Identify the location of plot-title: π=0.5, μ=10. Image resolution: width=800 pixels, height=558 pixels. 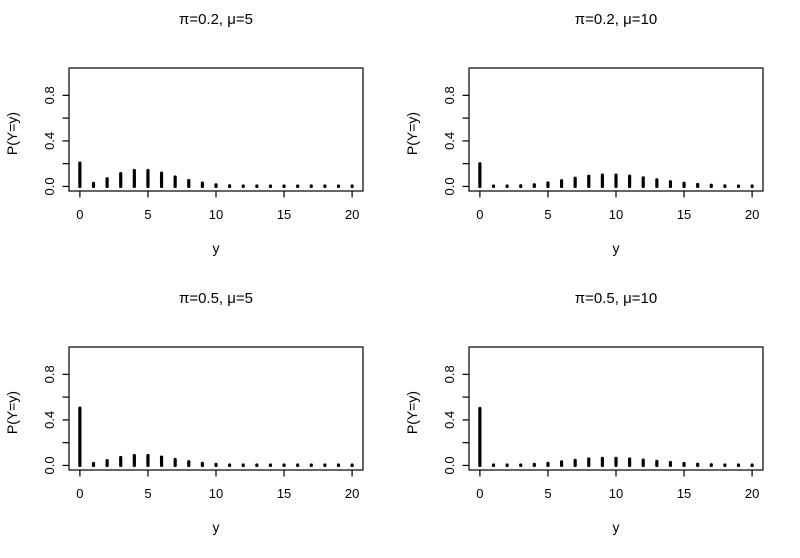
(616, 298).